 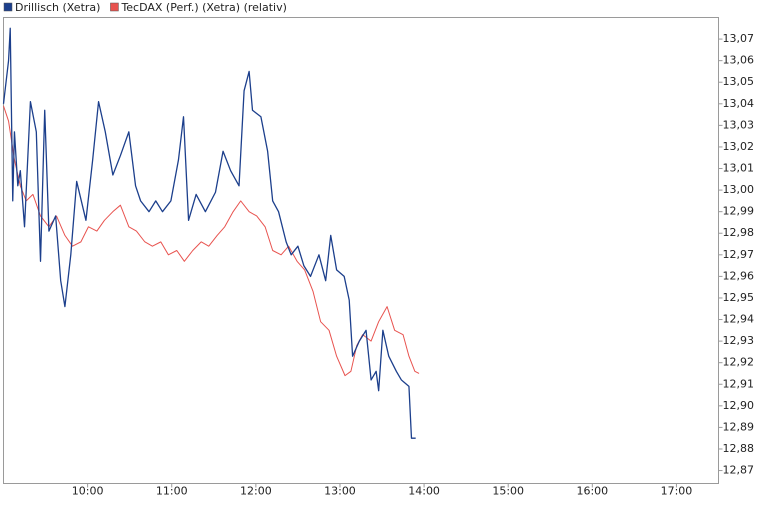 I want to click on y-tick-label: 12,94, so click(x=739, y=319).